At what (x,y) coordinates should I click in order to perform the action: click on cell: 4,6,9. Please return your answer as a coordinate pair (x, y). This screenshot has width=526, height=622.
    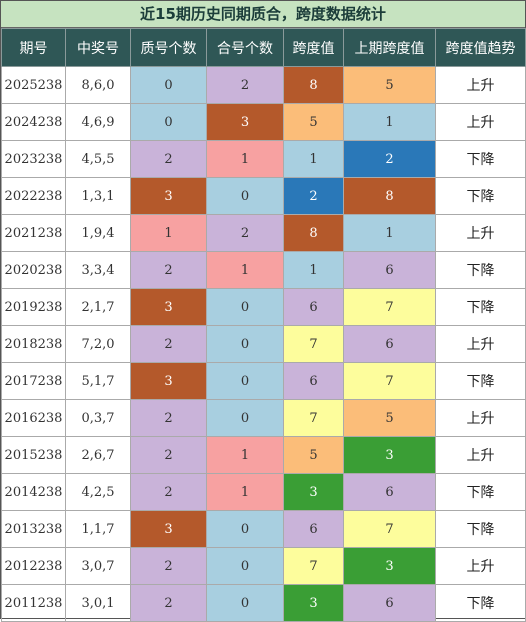
    Looking at the image, I should click on (98, 122).